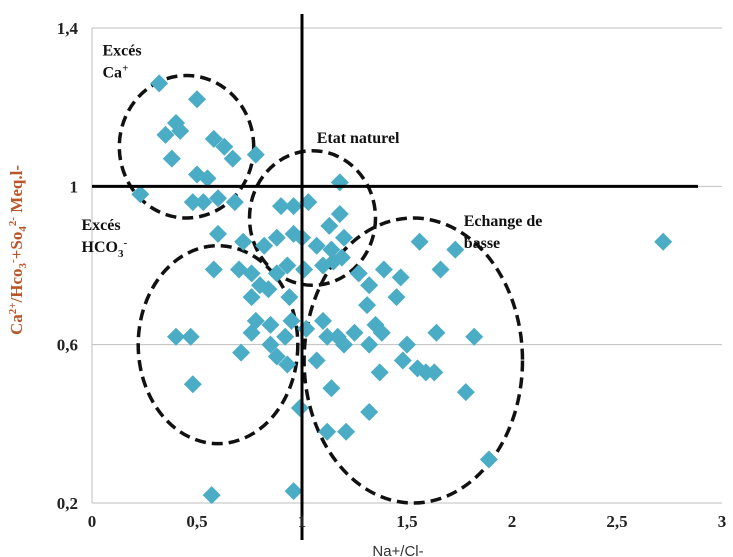  What do you see at coordinates (122, 62) in the screenshot?
I see `annotation: Excés Ca+` at bounding box center [122, 62].